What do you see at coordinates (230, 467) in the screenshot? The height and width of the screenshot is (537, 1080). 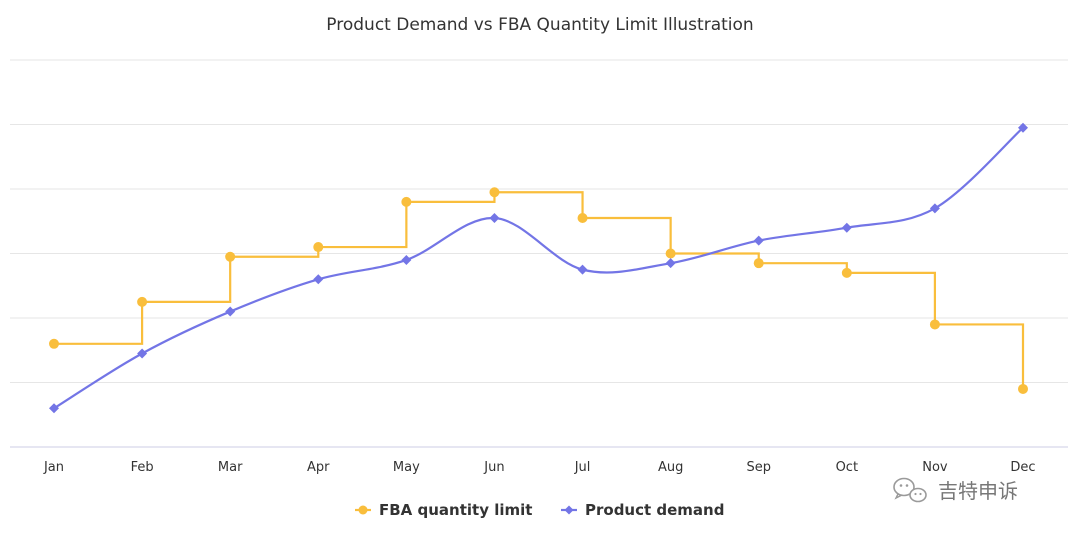 I see `x-tick-label: Mar` at bounding box center [230, 467].